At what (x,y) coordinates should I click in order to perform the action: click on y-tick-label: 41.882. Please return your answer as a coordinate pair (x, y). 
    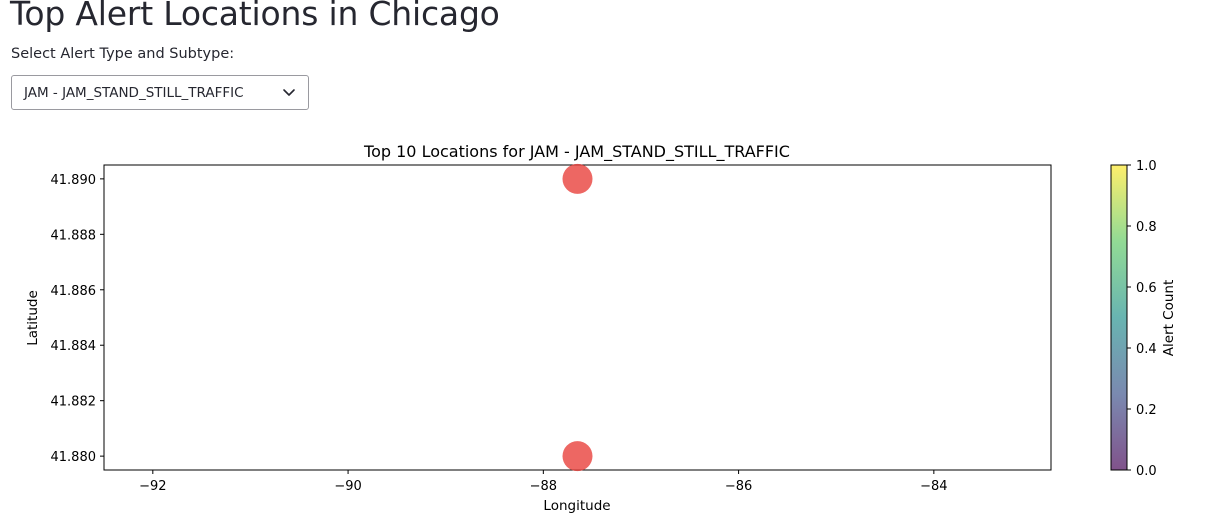
    Looking at the image, I should click on (74, 402).